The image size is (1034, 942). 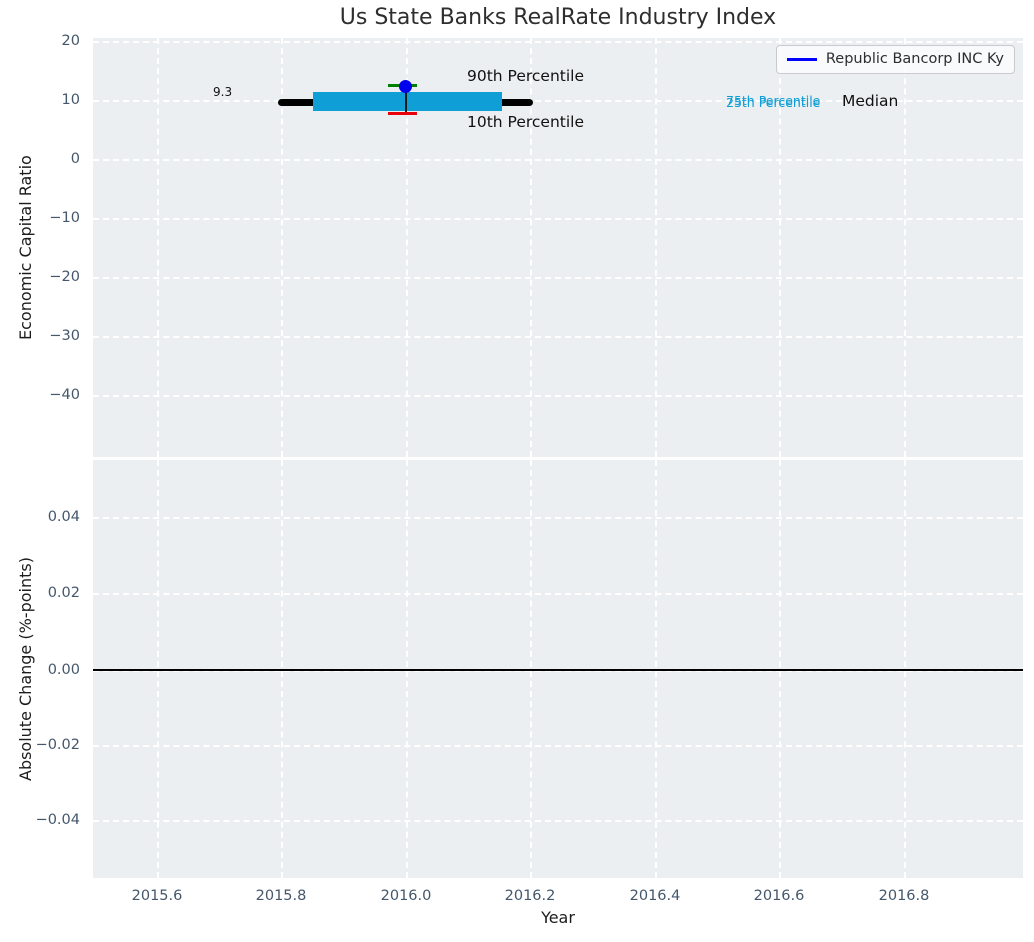 What do you see at coordinates (25, 247) in the screenshot?
I see `y-axis-label-top: Economic Capital Ratio` at bounding box center [25, 247].